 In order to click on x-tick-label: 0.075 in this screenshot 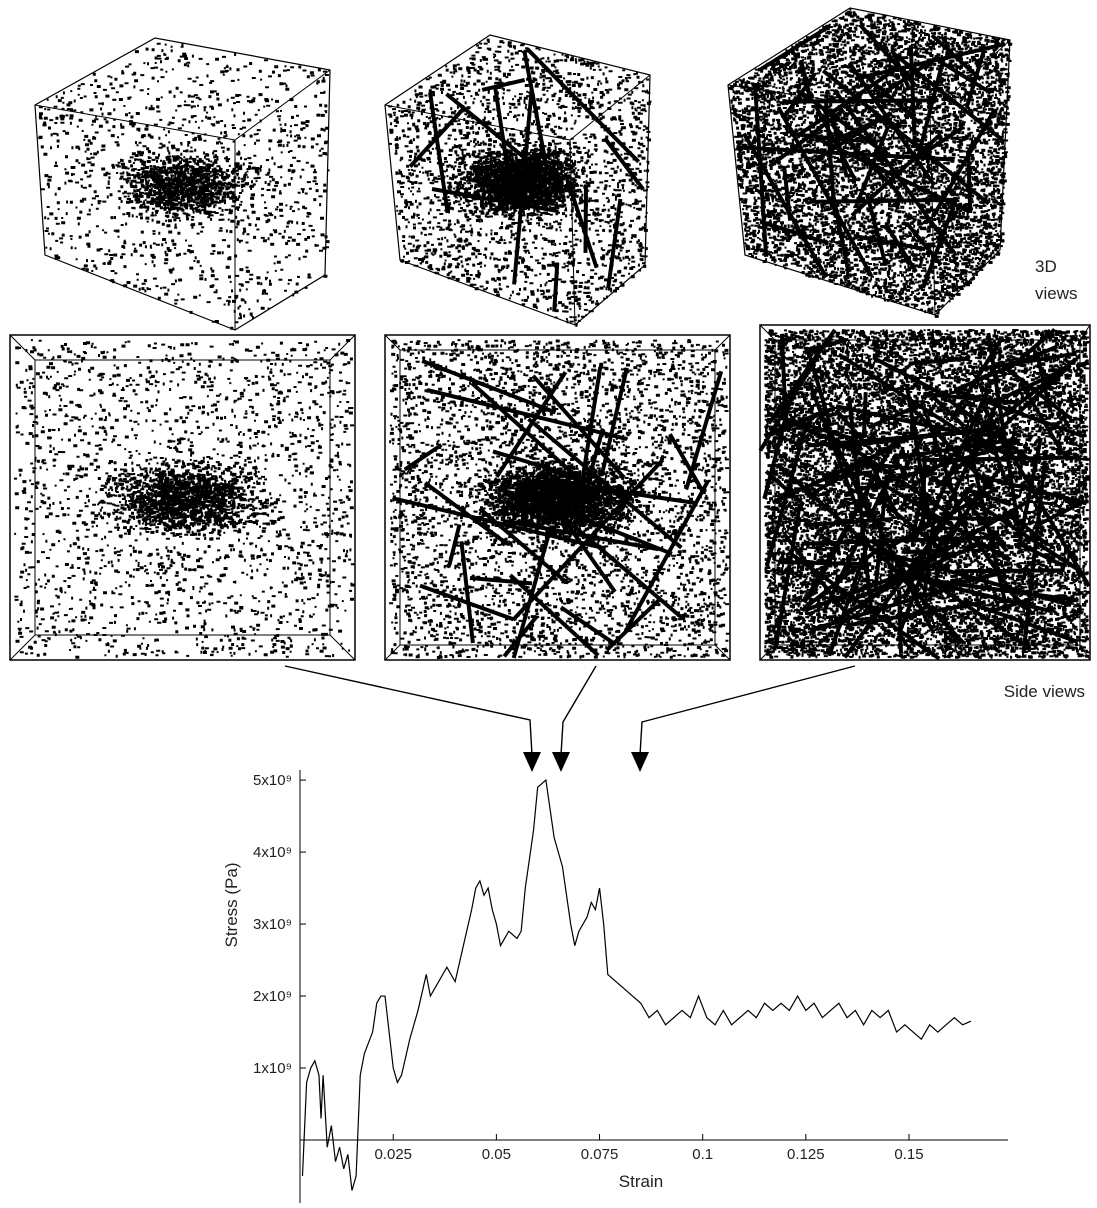, I will do `click(600, 1154)`.